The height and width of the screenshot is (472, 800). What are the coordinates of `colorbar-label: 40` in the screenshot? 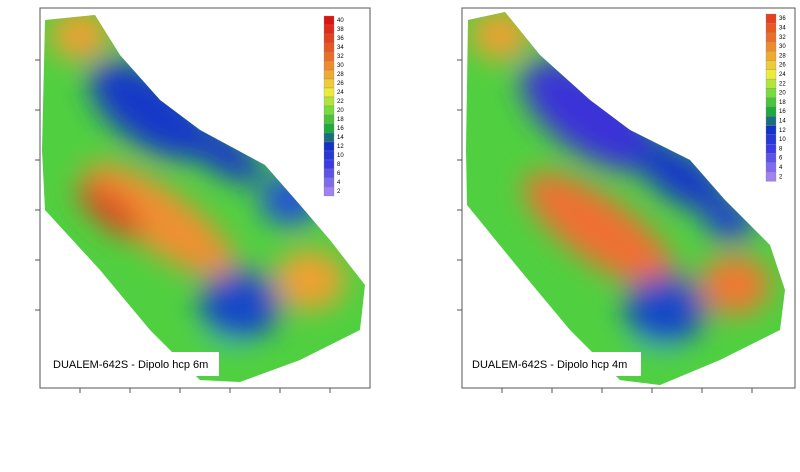 It's located at (340, 21).